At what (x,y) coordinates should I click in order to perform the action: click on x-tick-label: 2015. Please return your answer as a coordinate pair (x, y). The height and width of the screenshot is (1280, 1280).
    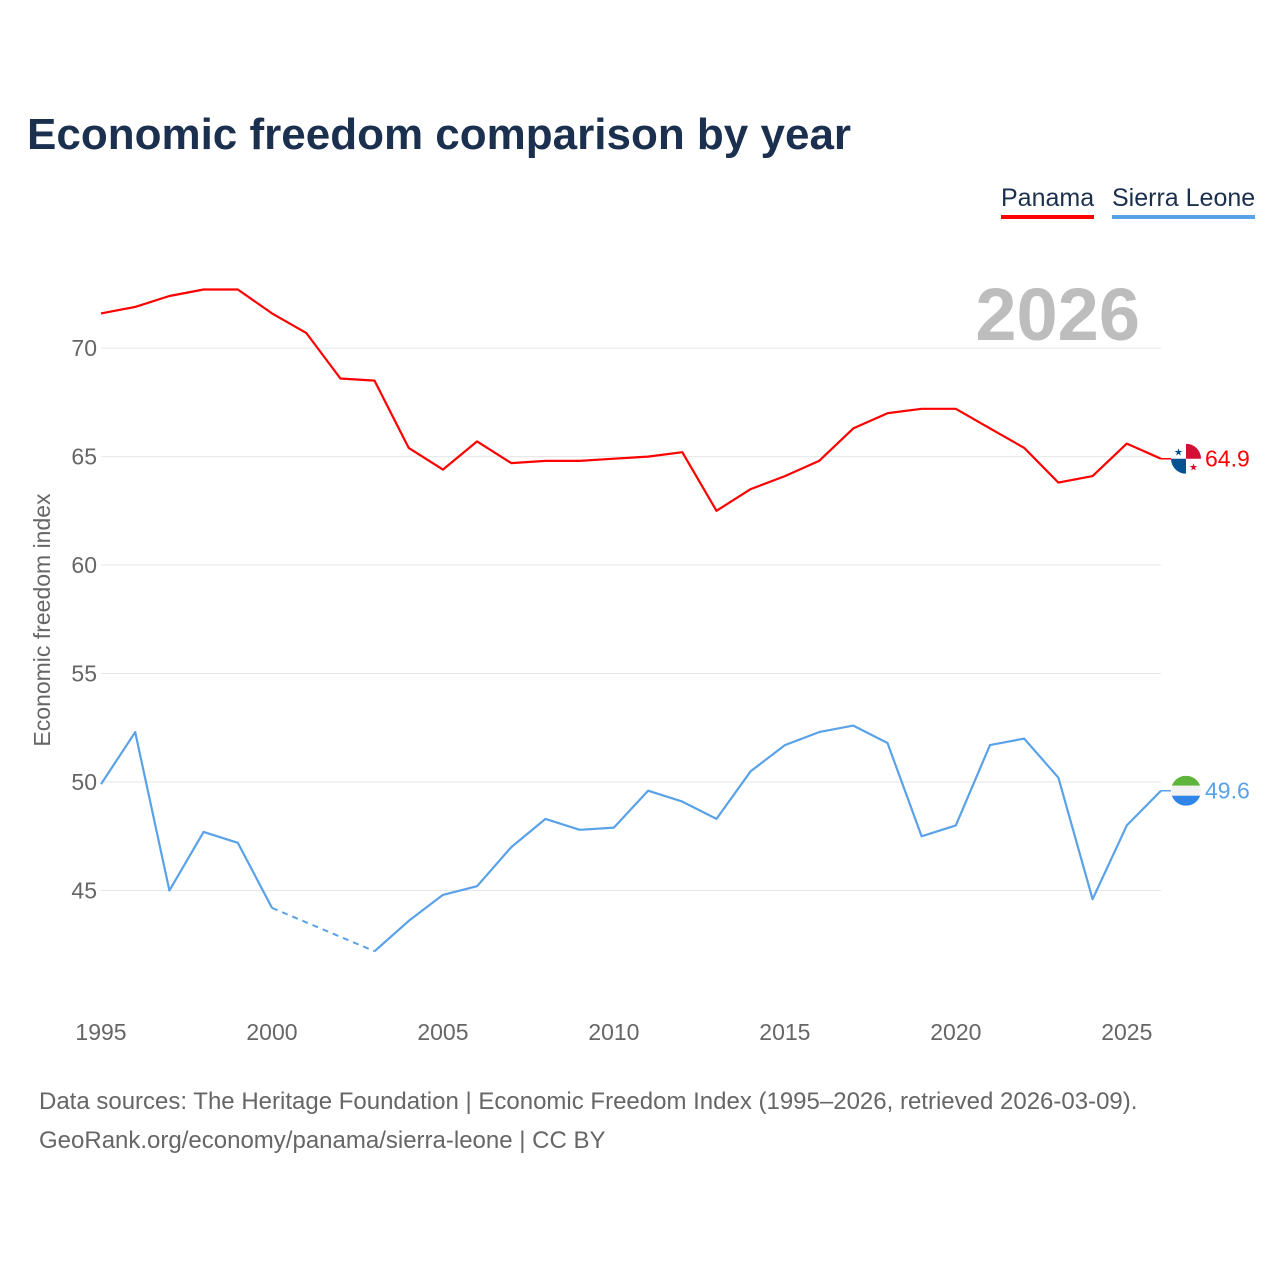
    Looking at the image, I should click on (784, 1032).